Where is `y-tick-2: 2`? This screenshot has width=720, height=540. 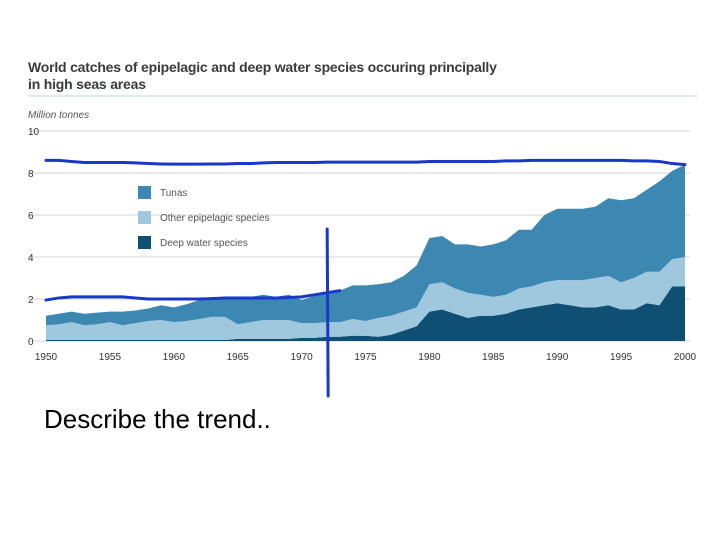
y-tick-2: 2 is located at coordinates (31, 300).